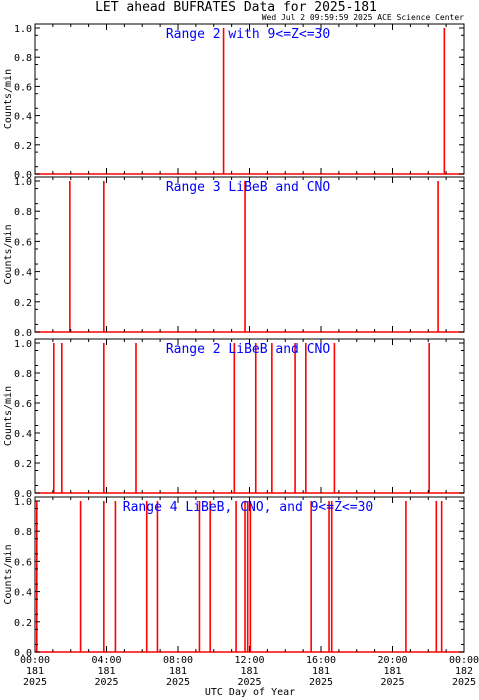 The image size is (479, 700). I want to click on panel-label: Range 2 LiBeB and CNO, so click(248, 349).